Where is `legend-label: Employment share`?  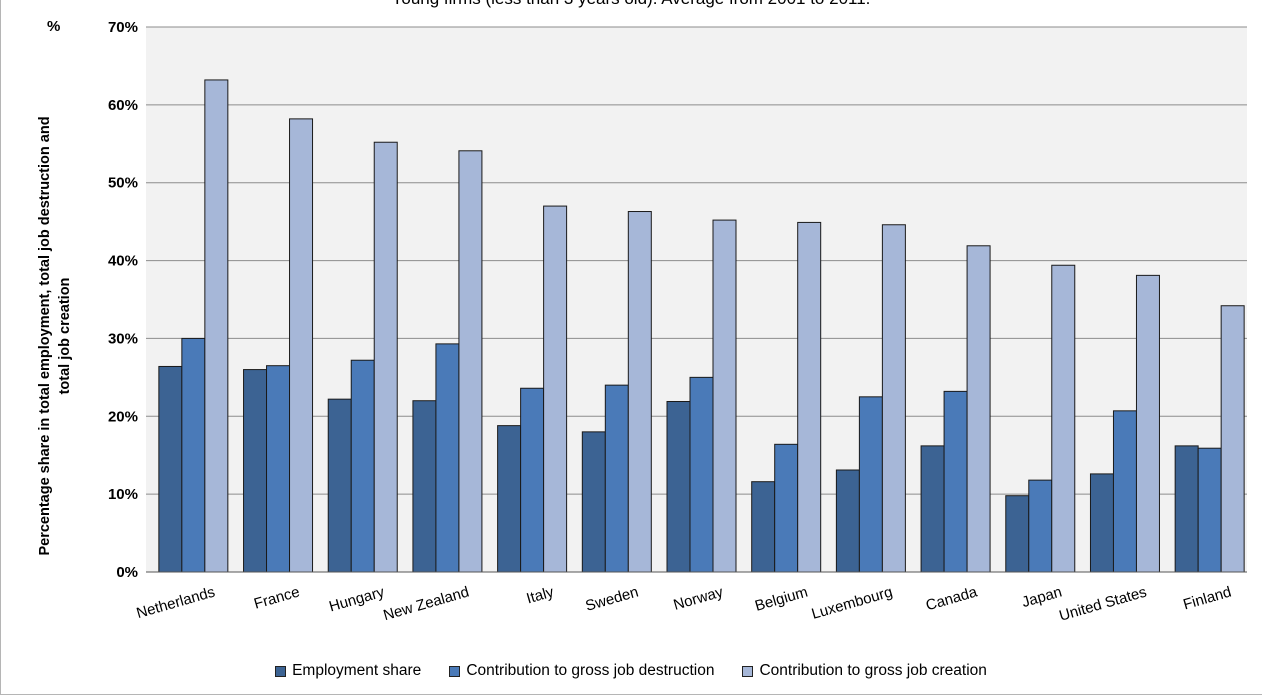
legend-label: Employment share is located at coordinates (357, 670).